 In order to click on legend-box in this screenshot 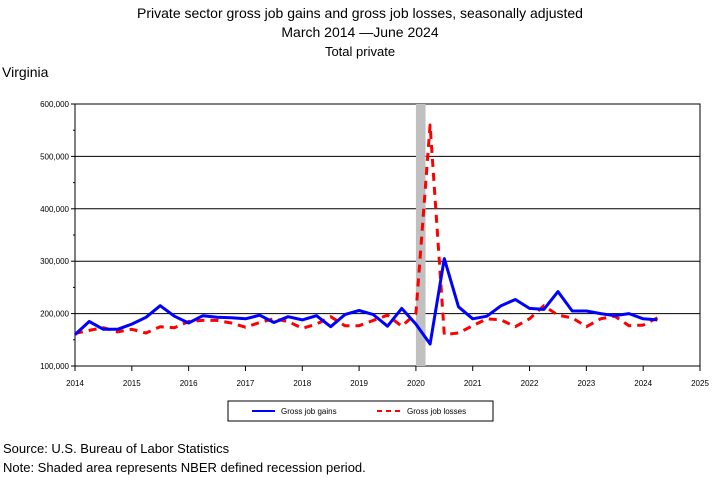, I will do `click(360, 411)`.